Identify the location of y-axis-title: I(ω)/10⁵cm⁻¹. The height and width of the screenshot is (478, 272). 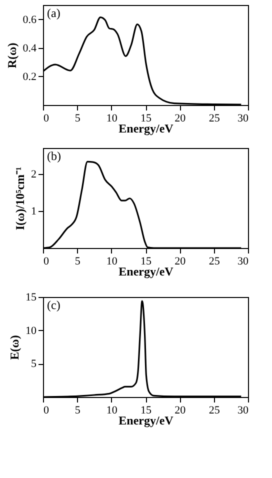
(20, 198).